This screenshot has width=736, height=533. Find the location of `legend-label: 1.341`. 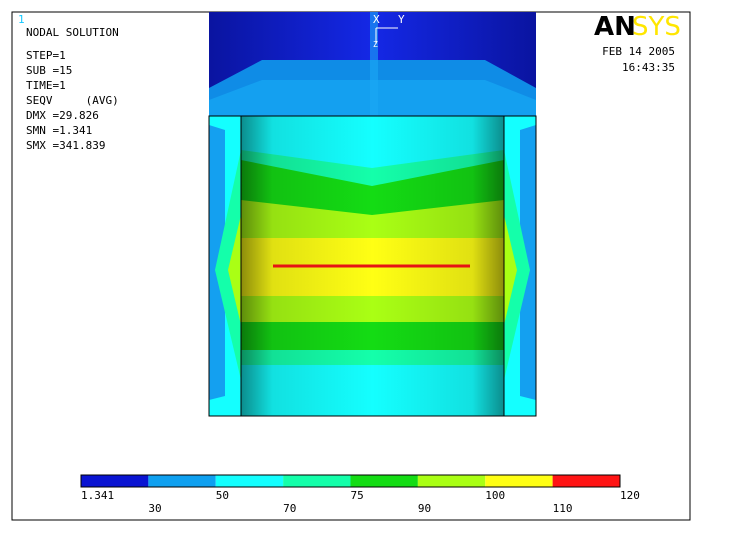

legend-label: 1.341 is located at coordinates (97, 495).